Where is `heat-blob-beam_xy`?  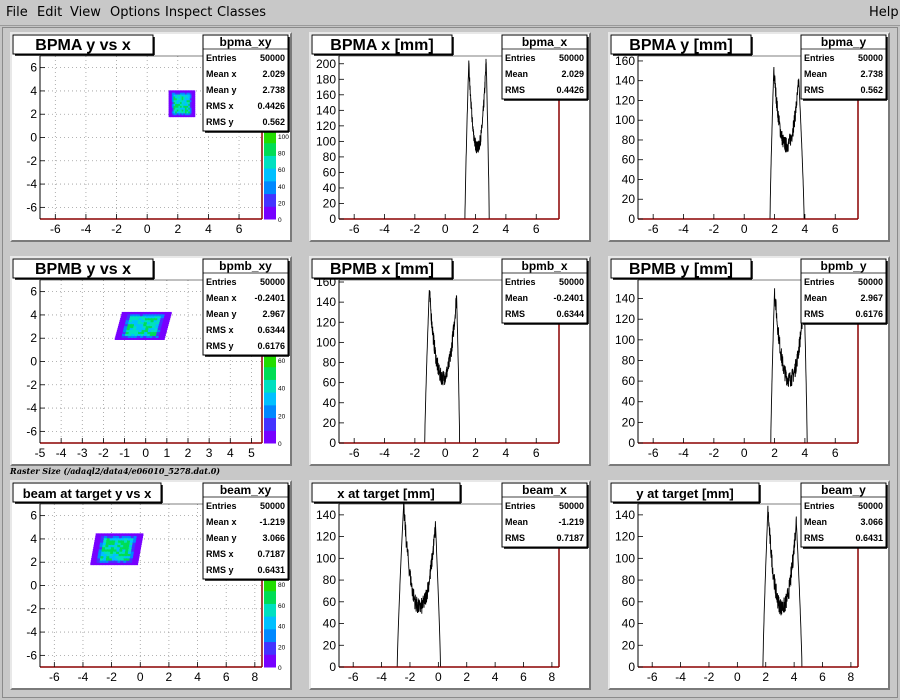
heat-blob-beam_xy is located at coordinates (117, 549).